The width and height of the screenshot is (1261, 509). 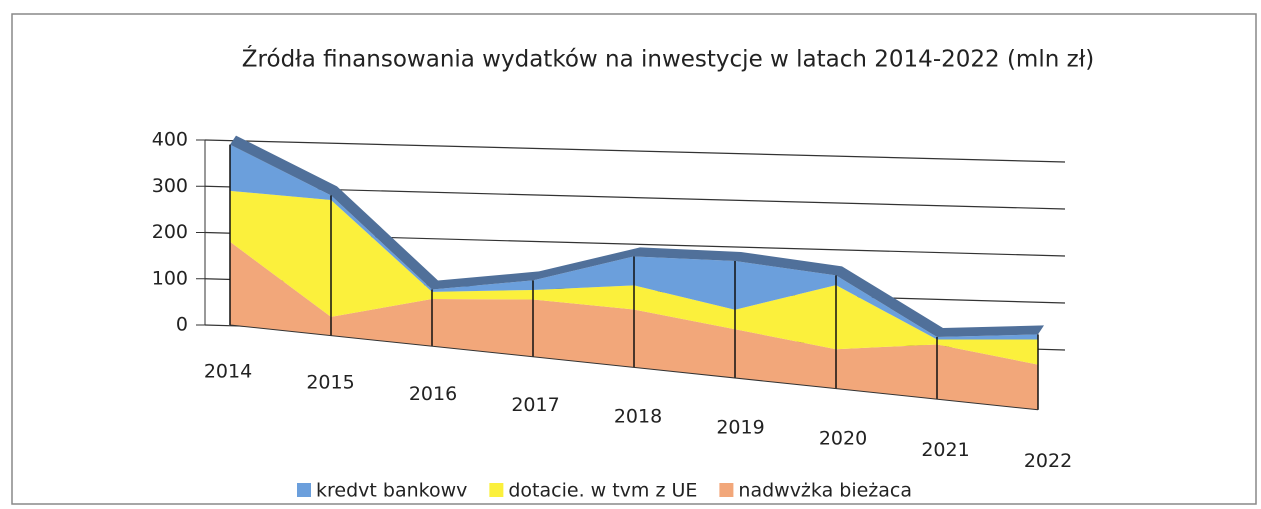 What do you see at coordinates (433, 394) in the screenshot?
I see `x-tick-label: 2016` at bounding box center [433, 394].